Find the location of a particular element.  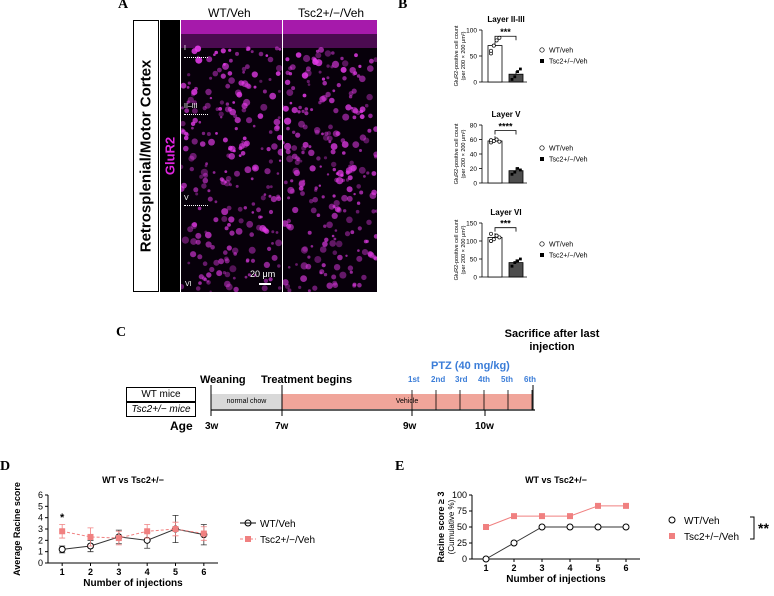

layer-label-vi: VI is located at coordinates (188, 284).